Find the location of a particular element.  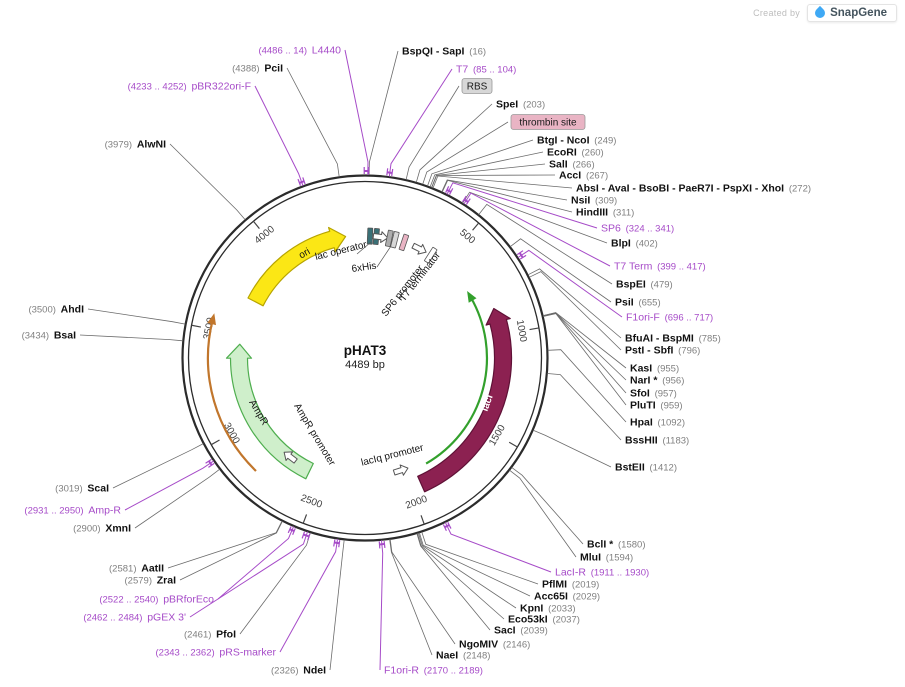

leader-zrai is located at coordinates (231, 551).